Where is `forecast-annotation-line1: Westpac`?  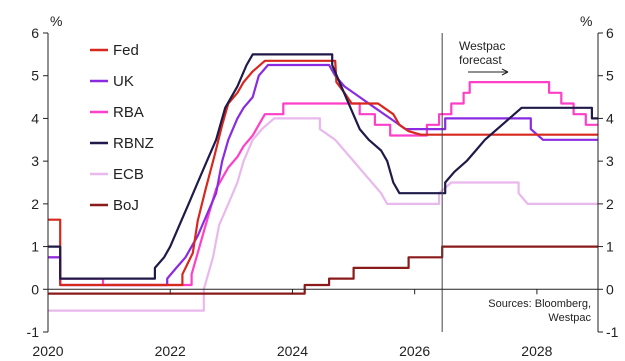 forecast-annotation-line1: Westpac is located at coordinates (482, 46).